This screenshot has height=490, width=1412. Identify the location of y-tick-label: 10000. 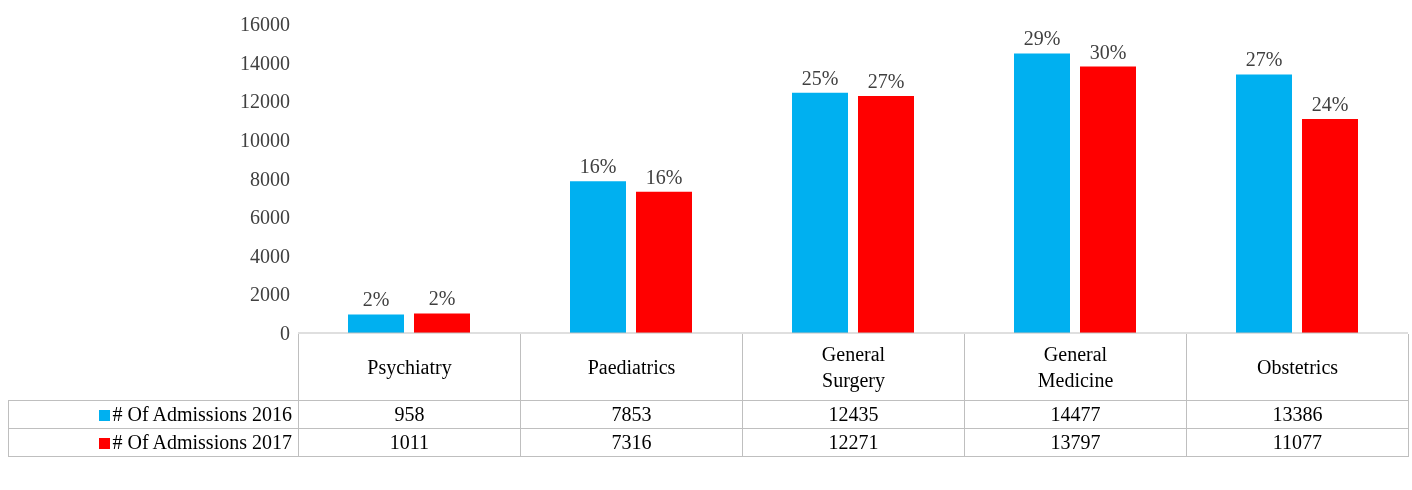
(265, 139).